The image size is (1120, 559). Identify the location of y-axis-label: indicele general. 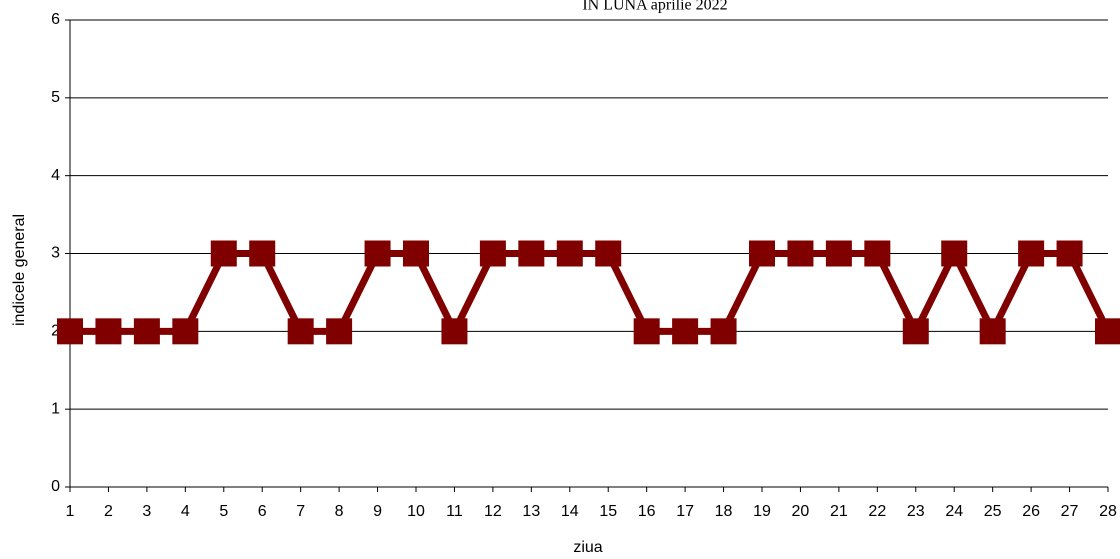
(19, 270).